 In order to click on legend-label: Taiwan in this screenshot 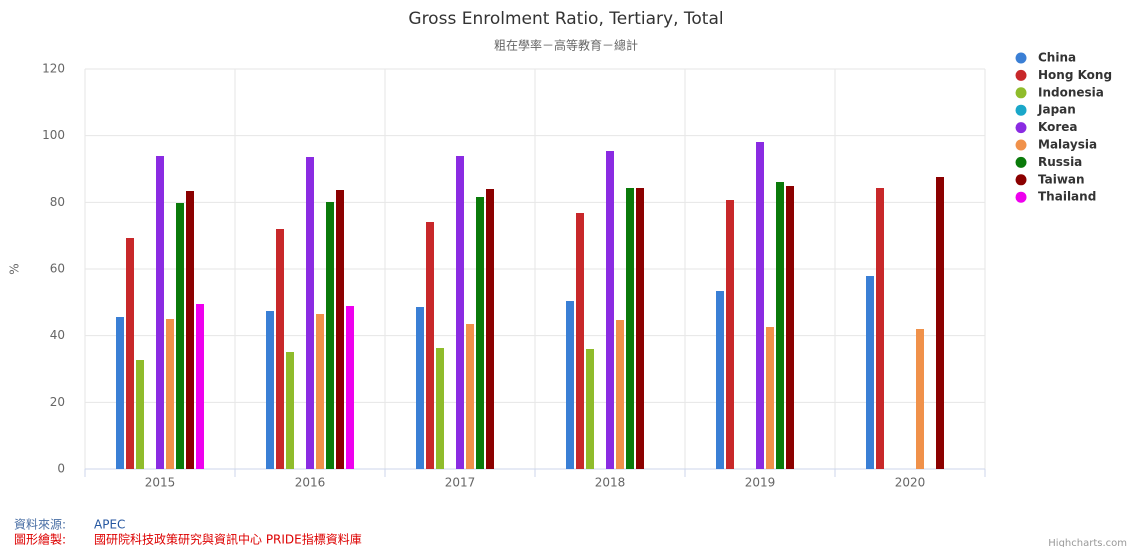, I will do `click(1061, 179)`.